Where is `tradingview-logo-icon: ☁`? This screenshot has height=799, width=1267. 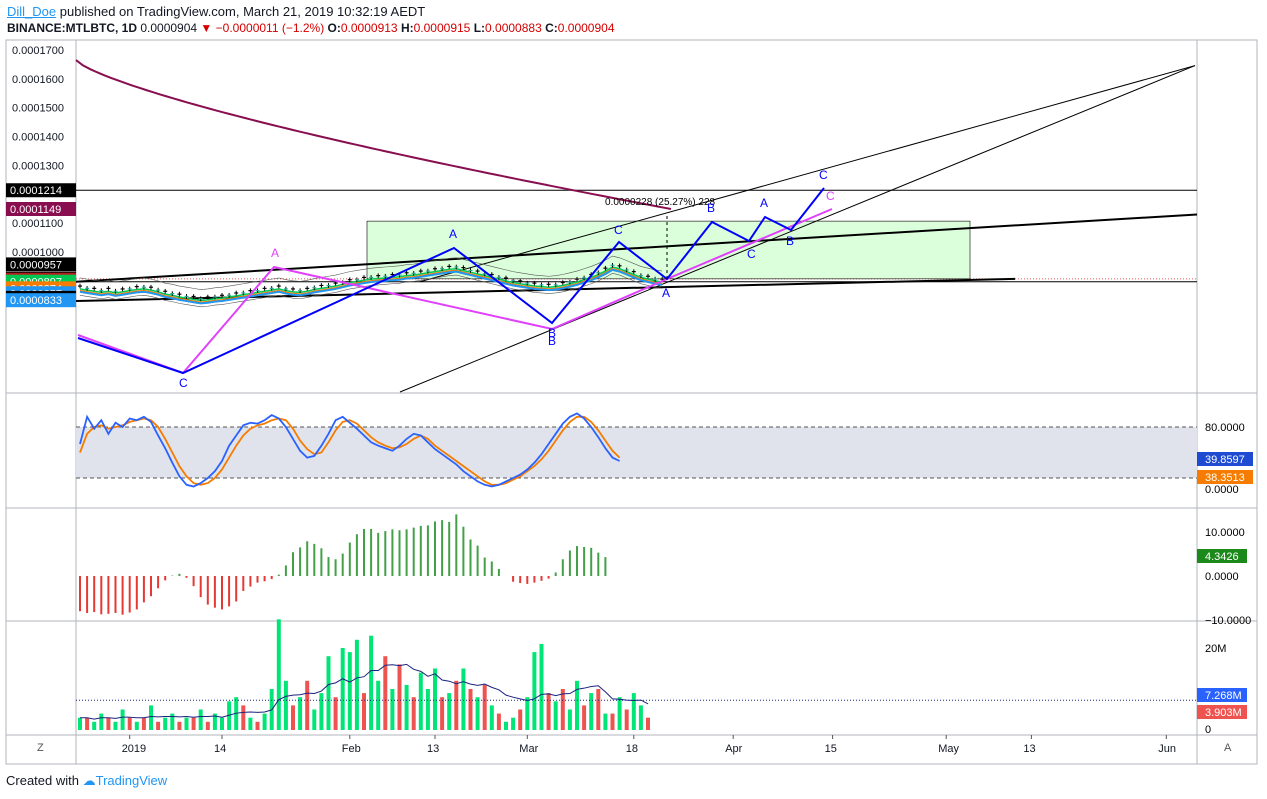
tradingview-logo-icon: ☁ is located at coordinates (89, 780).